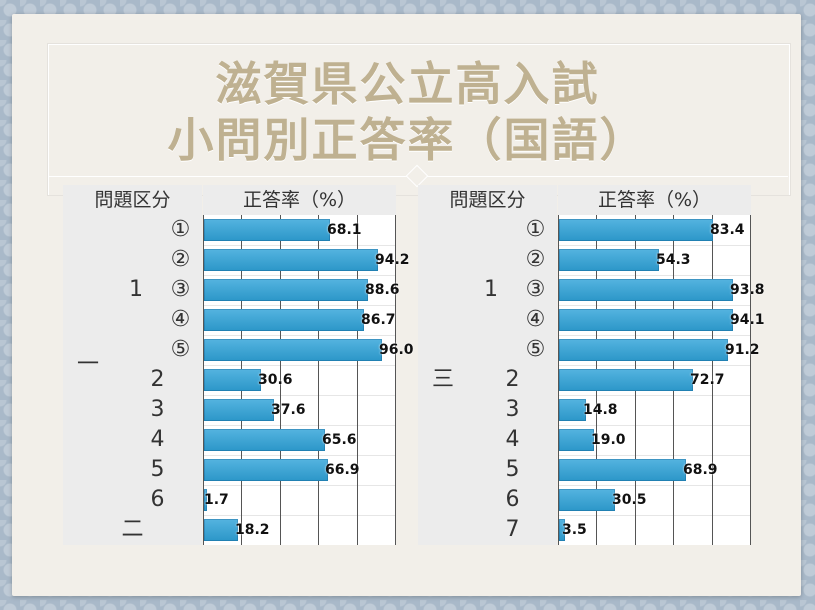  I want to click on group-label: 二, so click(132, 530).